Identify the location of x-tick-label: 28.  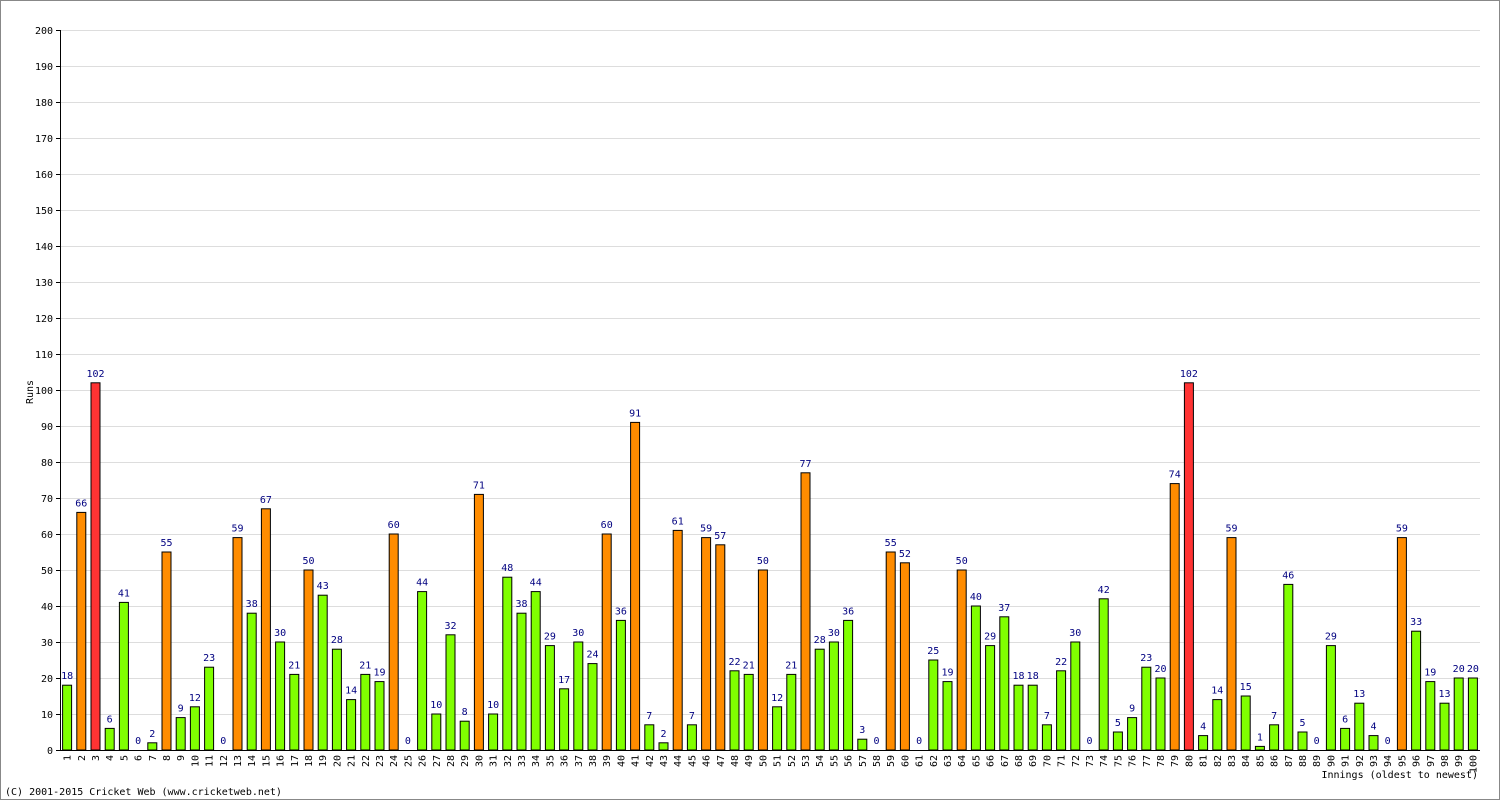
(451, 761).